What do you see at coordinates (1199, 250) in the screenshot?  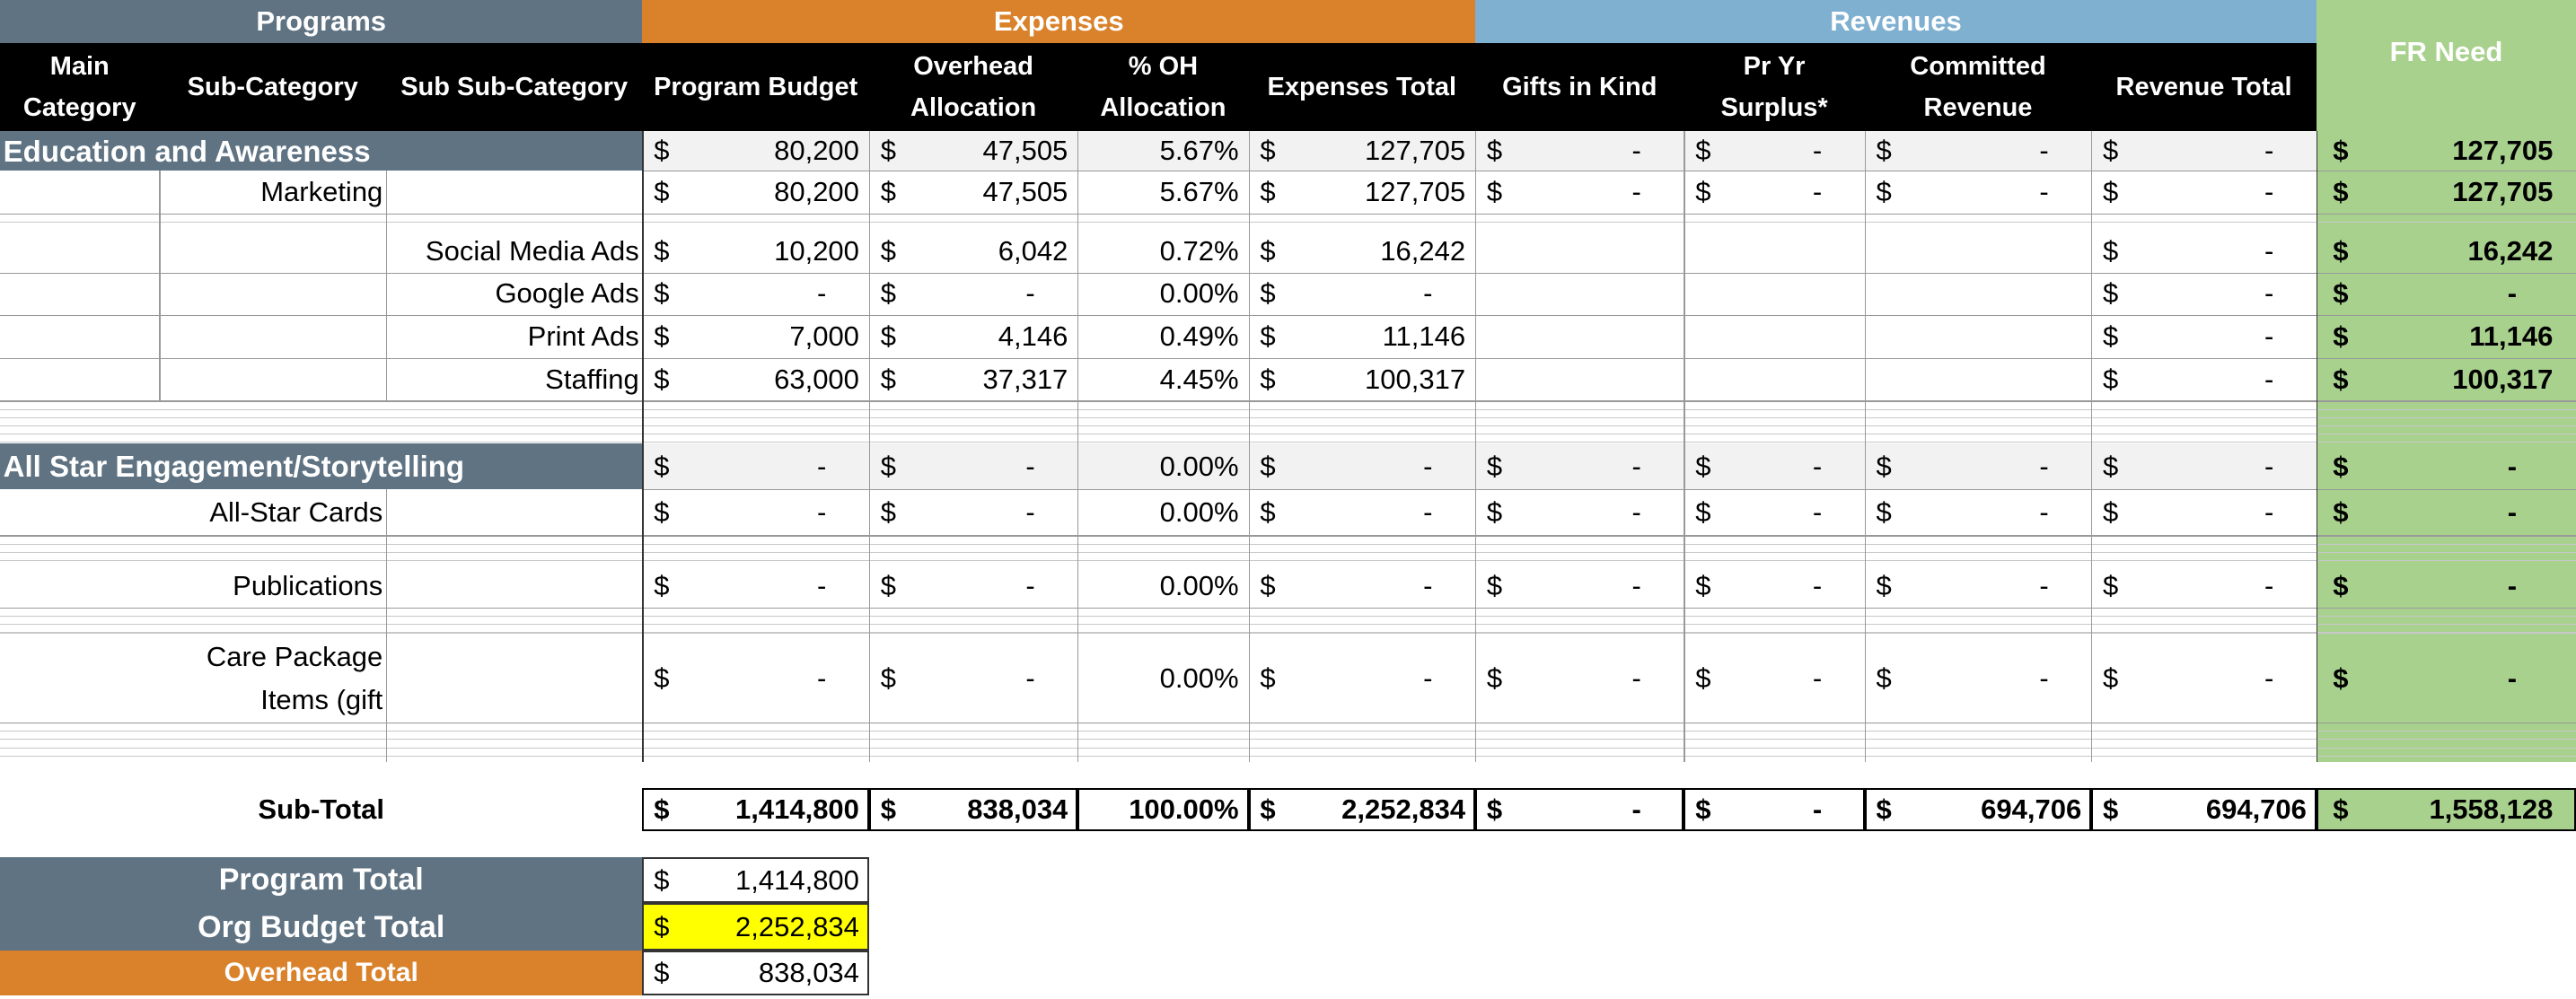 I see `cell-value: 0.72%` at bounding box center [1199, 250].